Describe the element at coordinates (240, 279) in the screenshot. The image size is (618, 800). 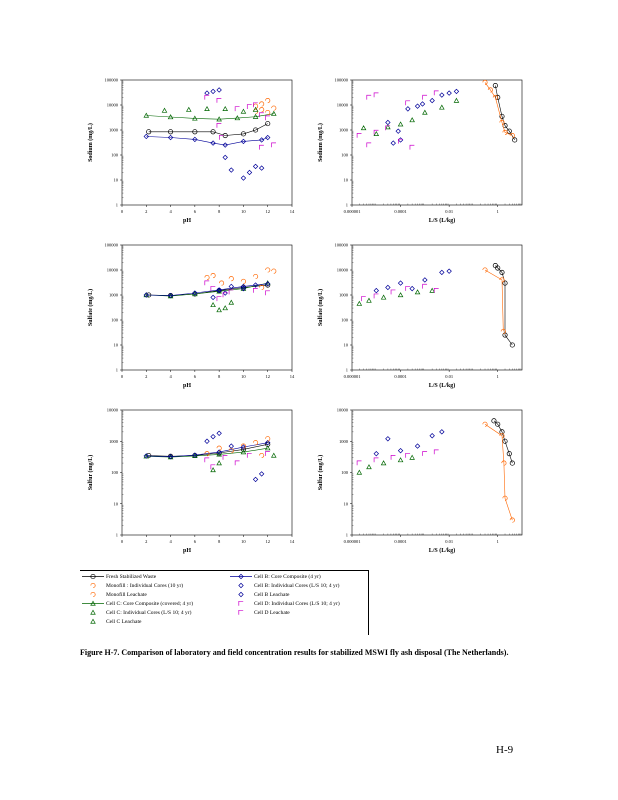
I see `series-monofill_ic` at that location.